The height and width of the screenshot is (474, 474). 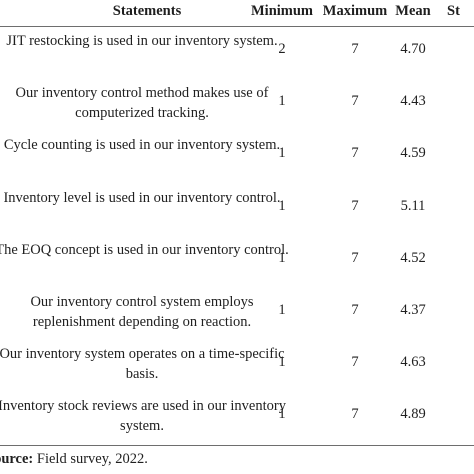 I want to click on row-mean: 4.70, so click(x=413, y=49).